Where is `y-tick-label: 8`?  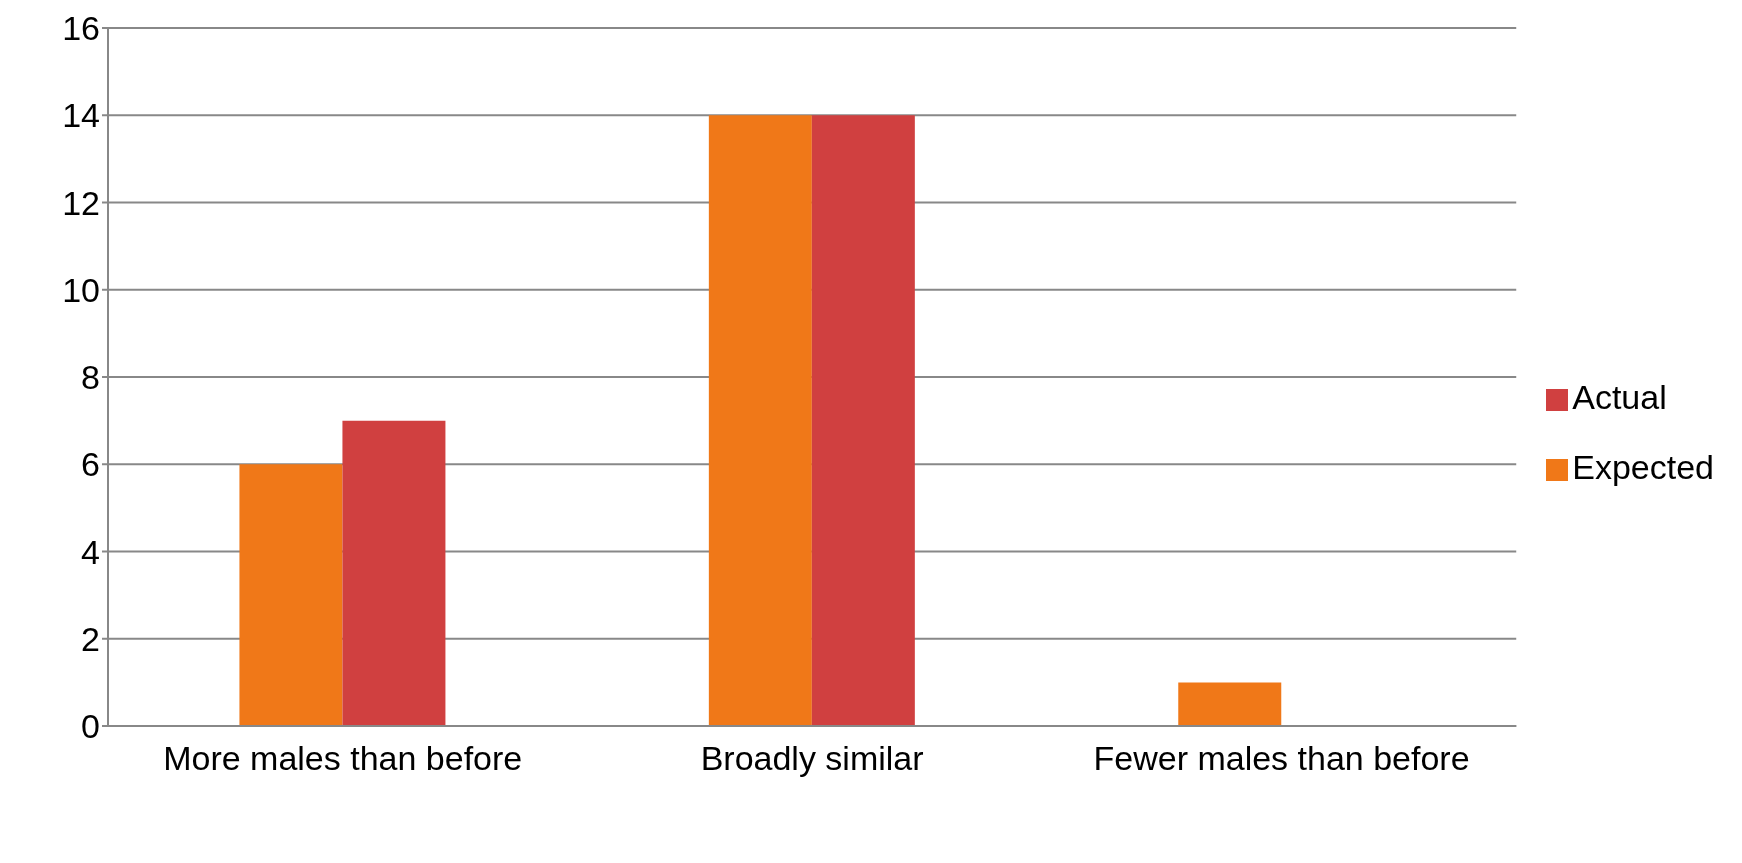
y-tick-label: 8 is located at coordinates (90, 377).